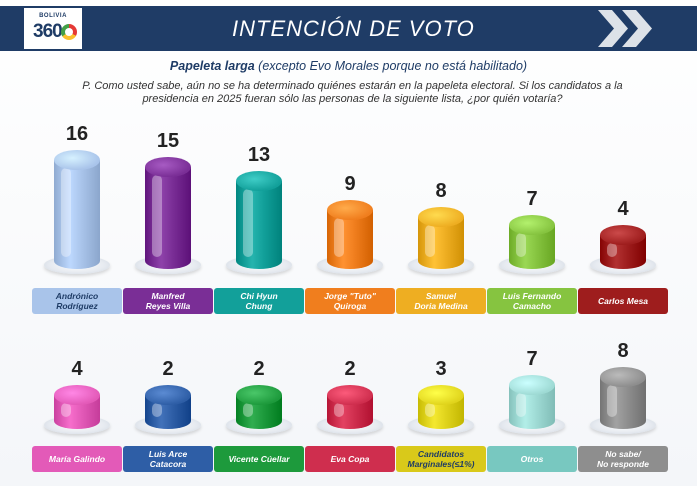  I want to click on category-label: Chi Hyun Chung, so click(259, 301).